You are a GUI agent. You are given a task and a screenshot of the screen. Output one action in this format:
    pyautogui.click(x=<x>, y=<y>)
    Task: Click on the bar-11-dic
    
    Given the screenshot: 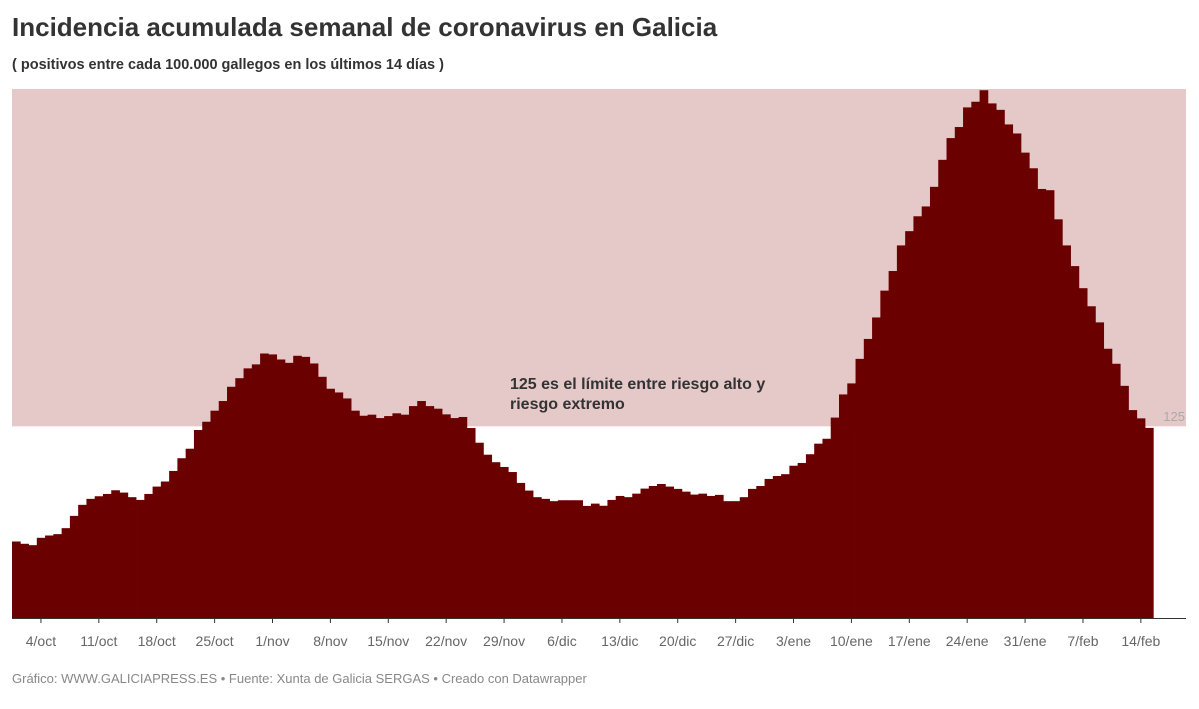 What is the action you would take?
    pyautogui.click(x=603, y=561)
    